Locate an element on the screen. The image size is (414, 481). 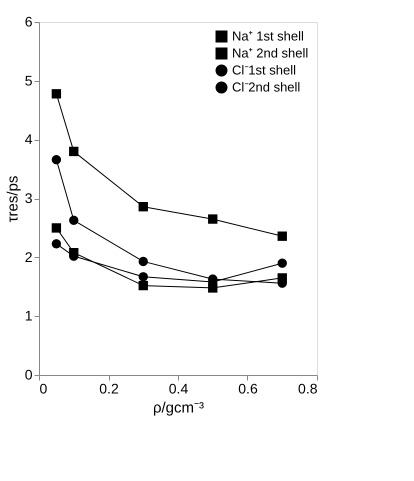
y-tick-label: 6 is located at coordinates (28, 22).